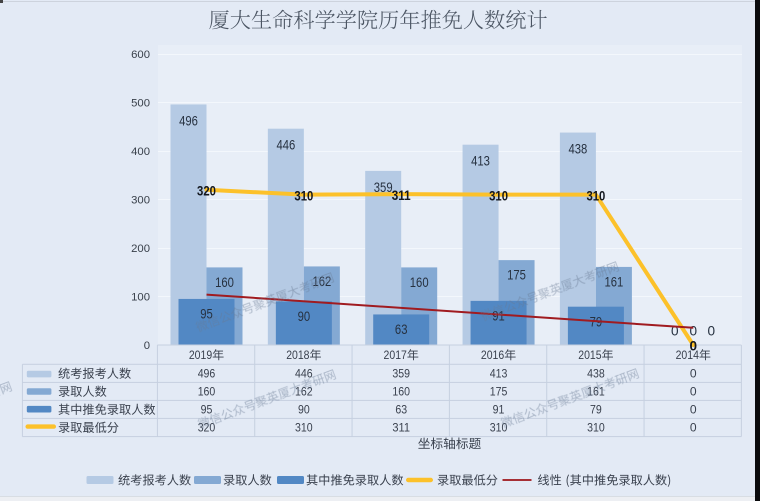 This screenshot has width=760, height=501. I want to click on svg-text: 2016, so click(493, 355).